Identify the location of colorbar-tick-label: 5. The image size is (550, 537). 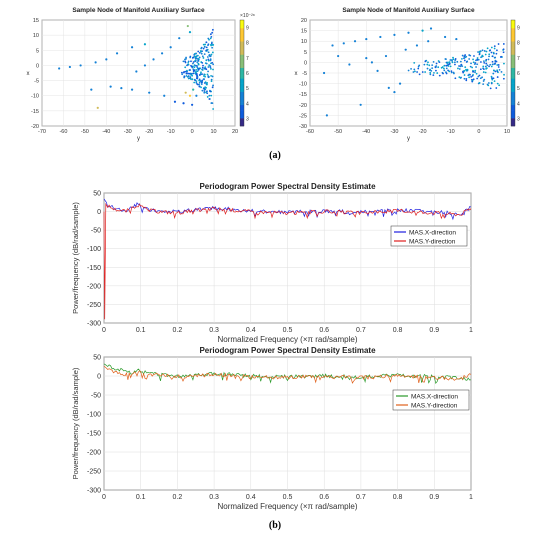
(518, 89).